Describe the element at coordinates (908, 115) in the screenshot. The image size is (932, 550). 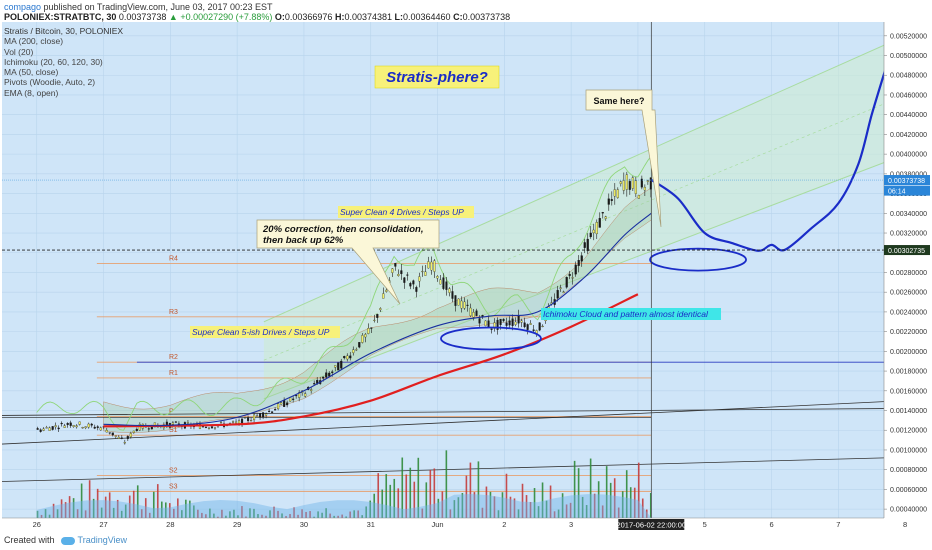
I see `y-tick-label: 0.00440000` at that location.